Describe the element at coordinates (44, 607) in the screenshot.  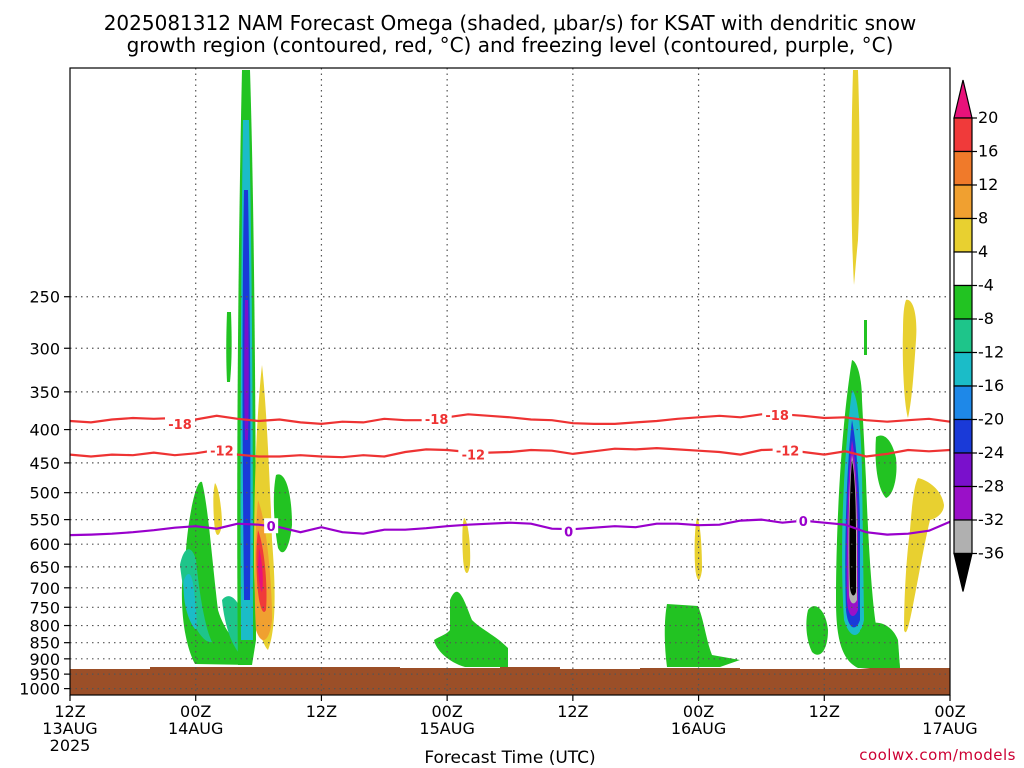
I see `y-tick-label: 750` at that location.